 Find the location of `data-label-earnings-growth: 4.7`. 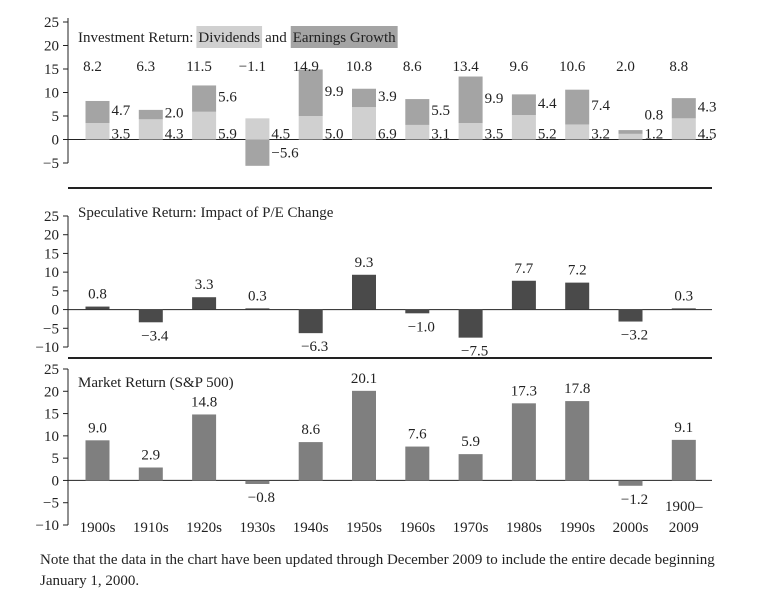

data-label-earnings-growth: 4.7 is located at coordinates (121, 111).